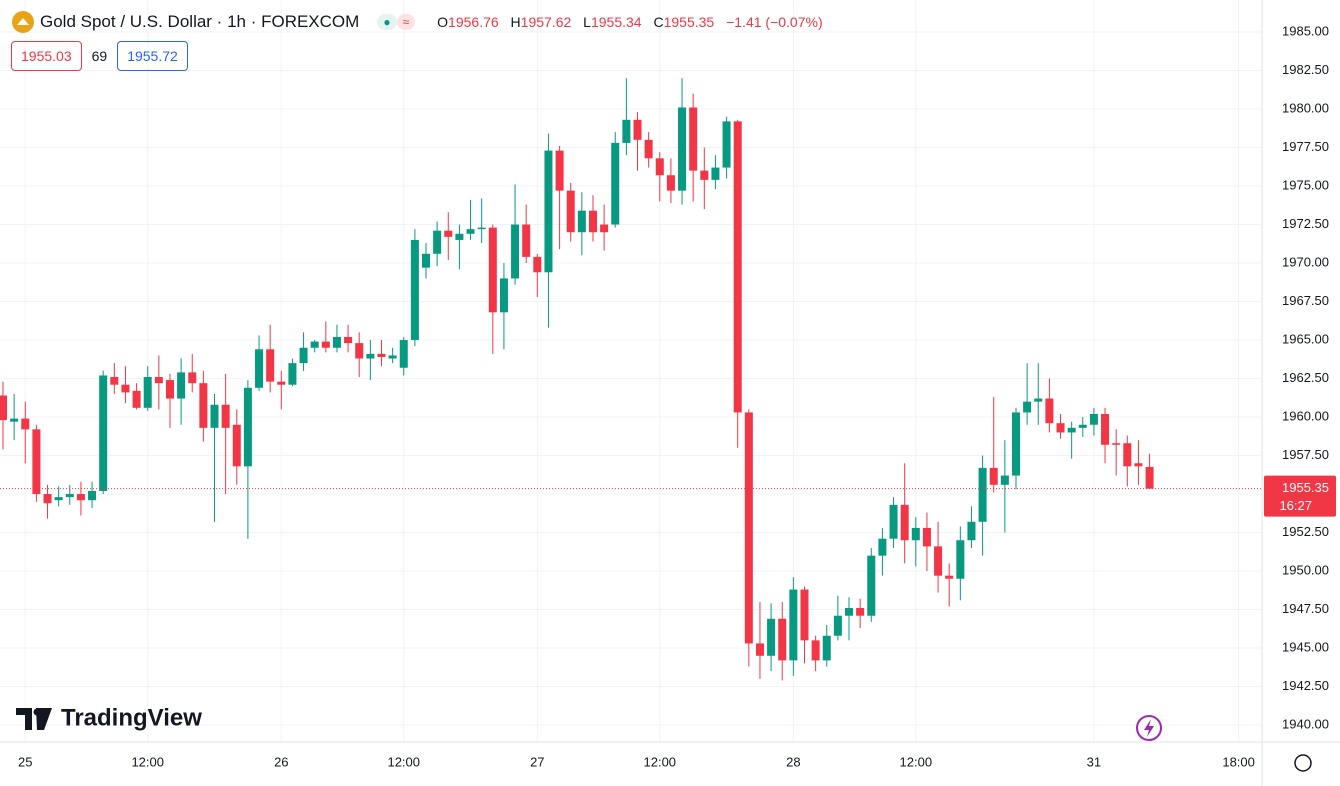  I want to click on ohlc-value: 1955.34, so click(616, 22).